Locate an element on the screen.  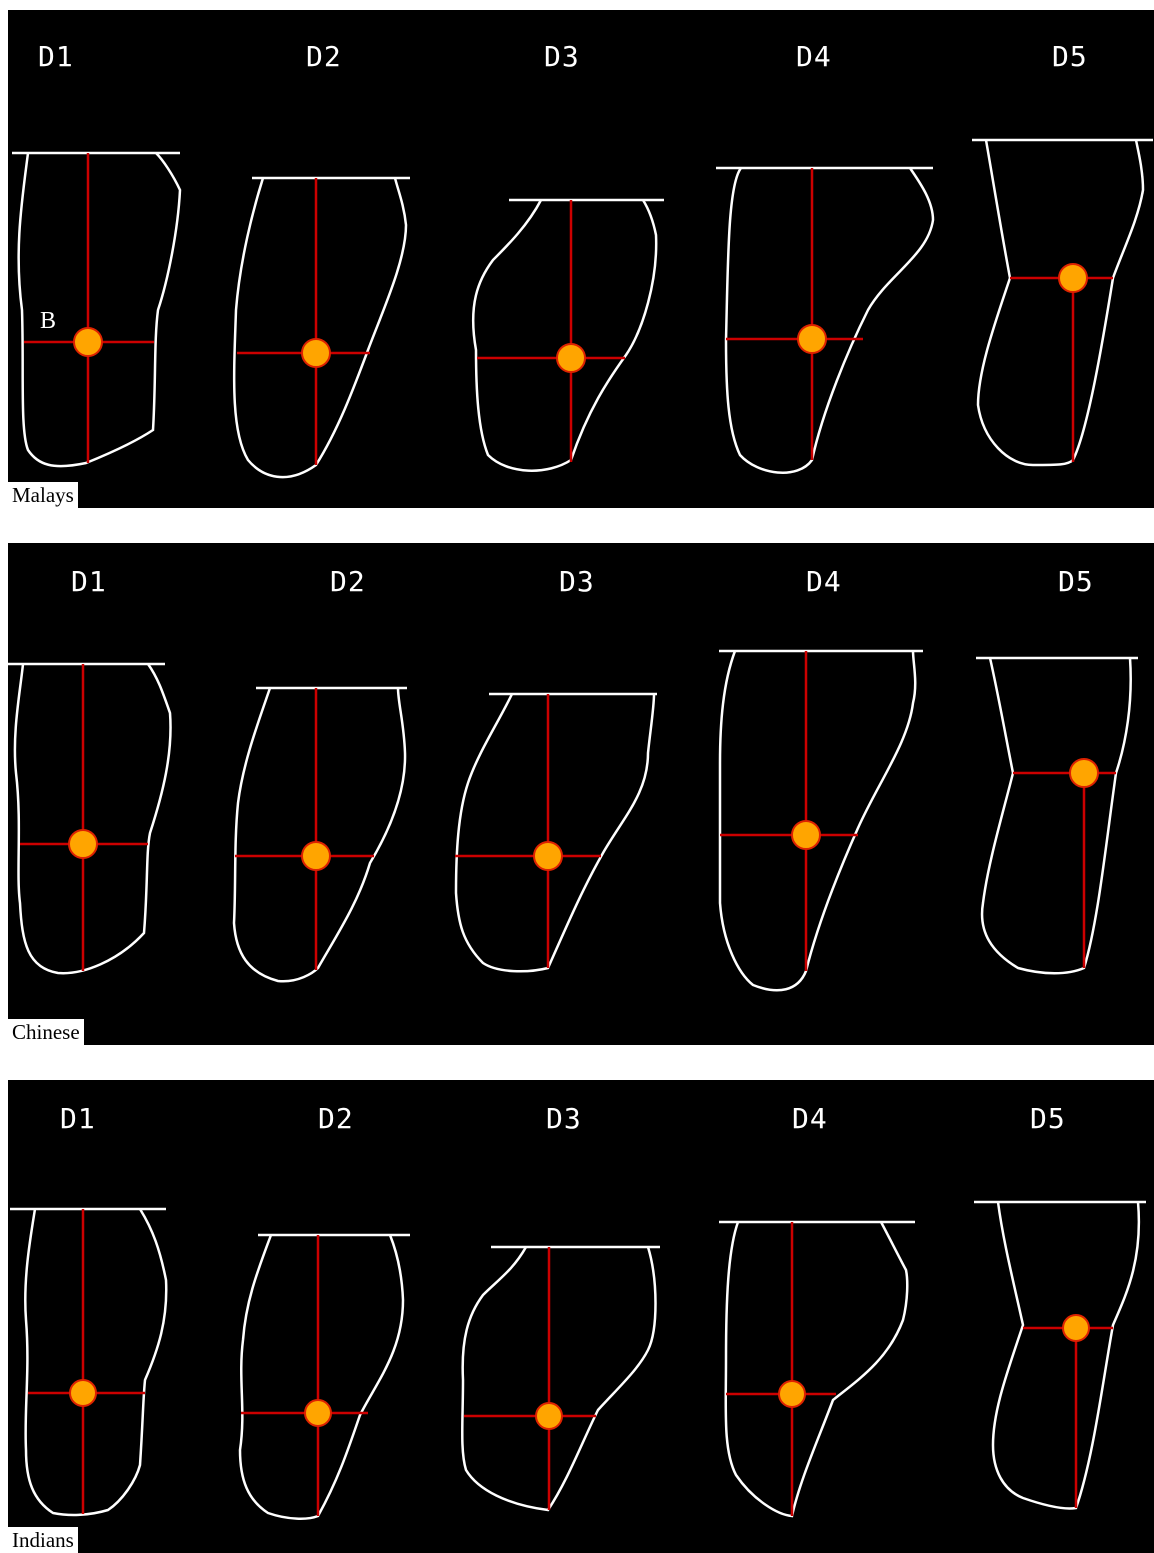
group-label-malays: Malays is located at coordinates (43, 495).